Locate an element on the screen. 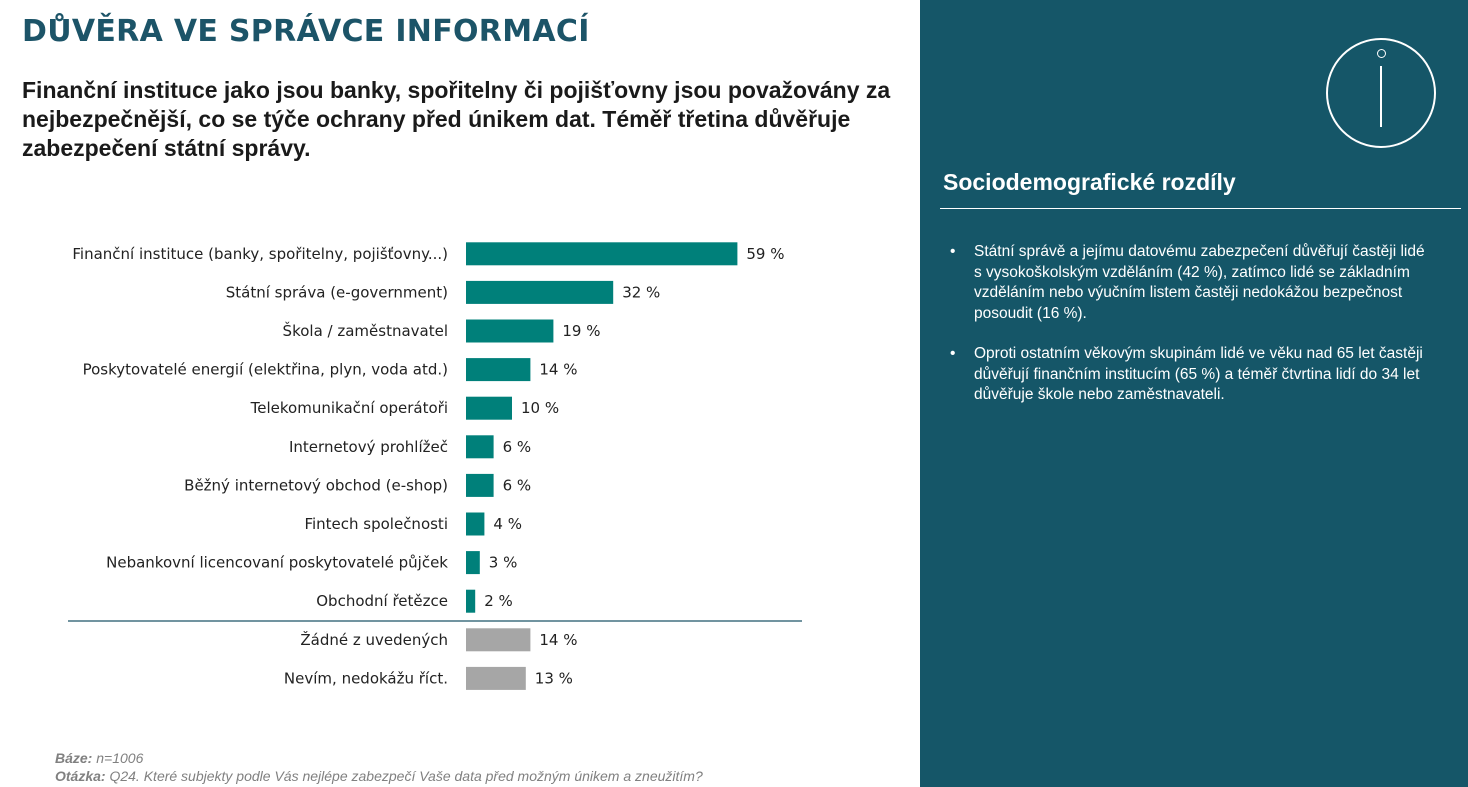 The height and width of the screenshot is (787, 1468). category-label: Internetový prohlížeč is located at coordinates (368, 447).